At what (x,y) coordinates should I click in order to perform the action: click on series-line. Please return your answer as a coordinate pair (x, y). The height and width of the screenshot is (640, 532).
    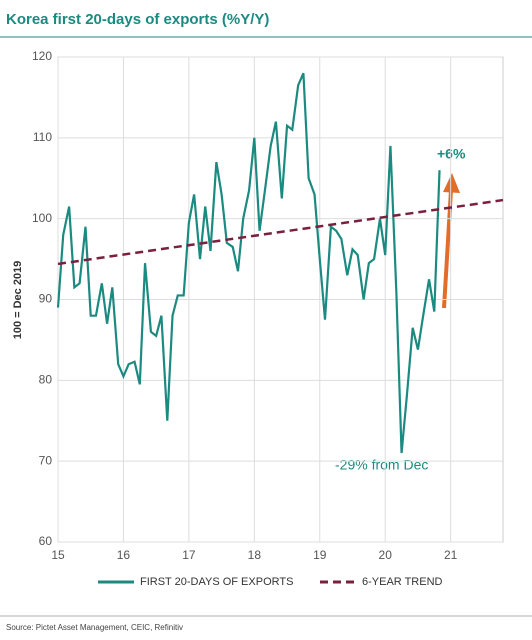
    Looking at the image, I should click on (280, 232).